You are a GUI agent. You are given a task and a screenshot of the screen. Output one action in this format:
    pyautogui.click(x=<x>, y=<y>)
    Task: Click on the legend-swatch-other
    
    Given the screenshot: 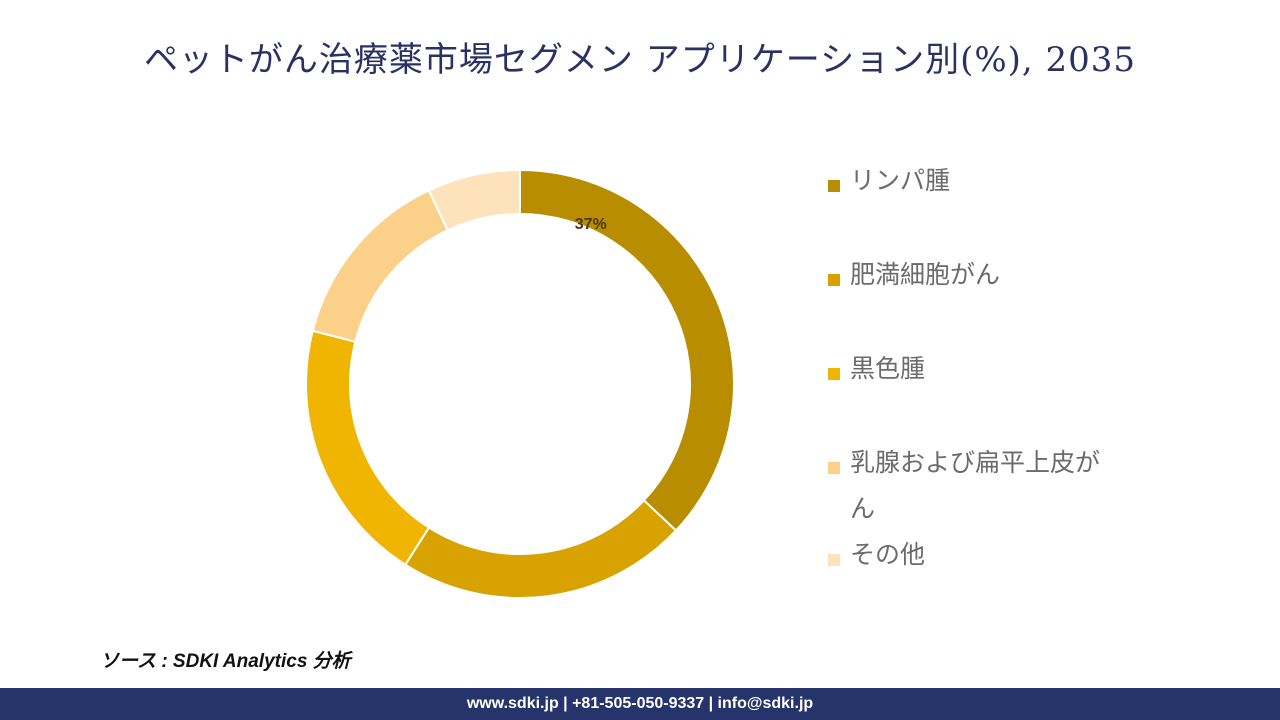 What is the action you would take?
    pyautogui.click(x=834, y=560)
    